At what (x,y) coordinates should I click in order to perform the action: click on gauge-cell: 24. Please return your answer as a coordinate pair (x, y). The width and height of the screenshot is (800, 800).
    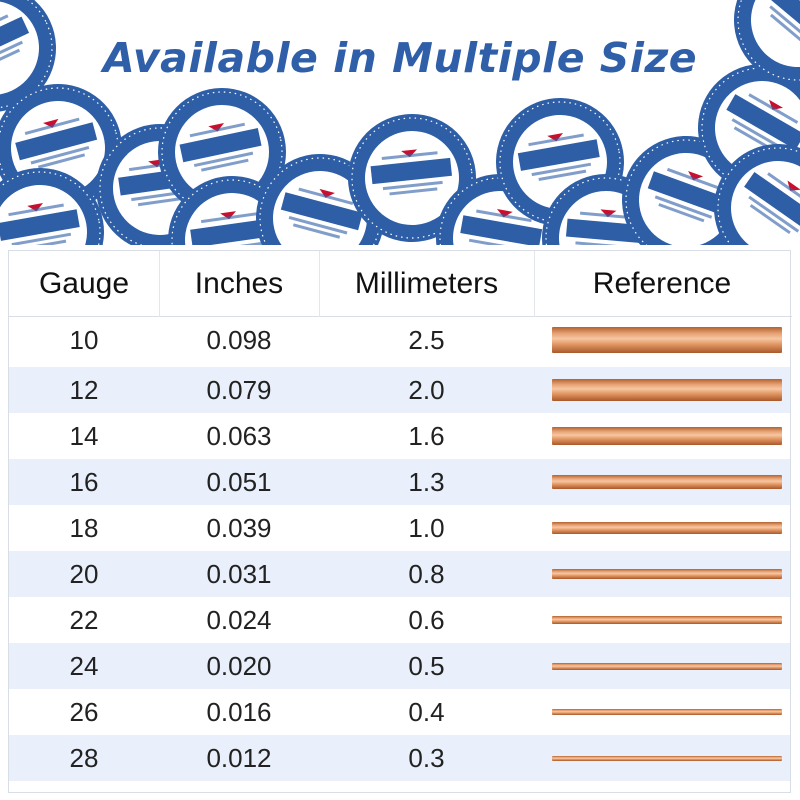
    Looking at the image, I should click on (84, 666).